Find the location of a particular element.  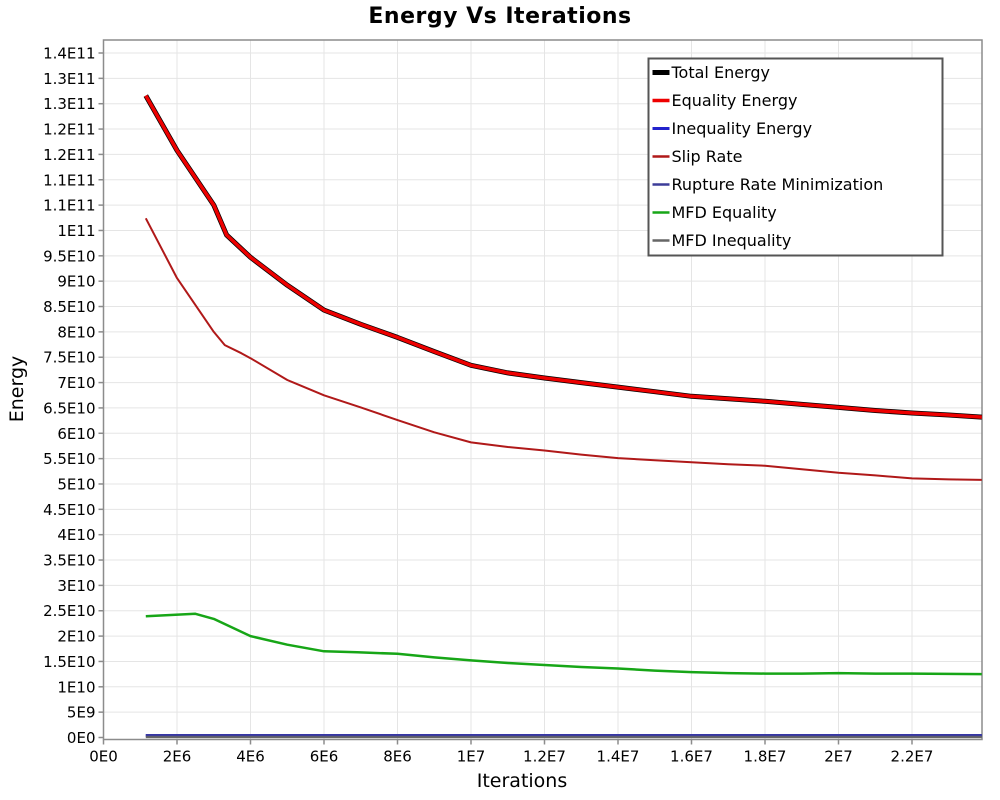

y-tick-label: 1E10 is located at coordinates (76, 687).